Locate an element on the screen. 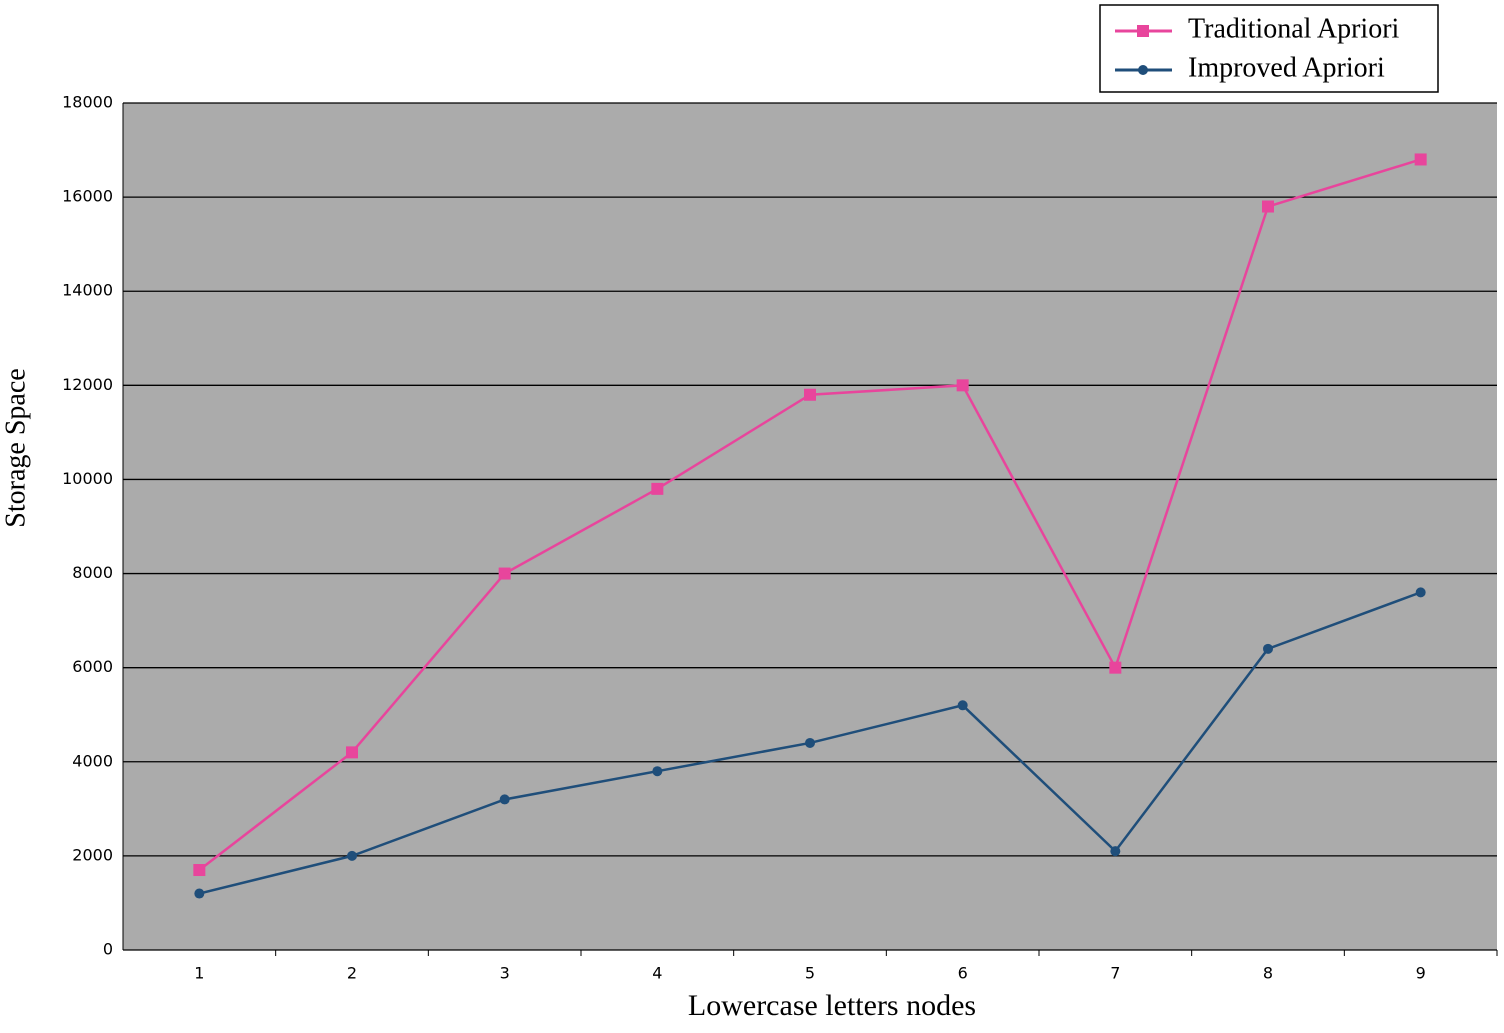 The width and height of the screenshot is (1504, 1033). y-tick-label: 0 is located at coordinates (108, 949).